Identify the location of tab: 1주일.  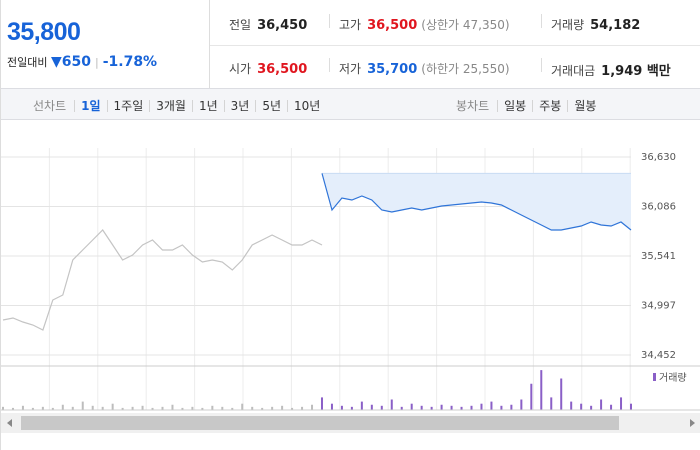
(128, 106).